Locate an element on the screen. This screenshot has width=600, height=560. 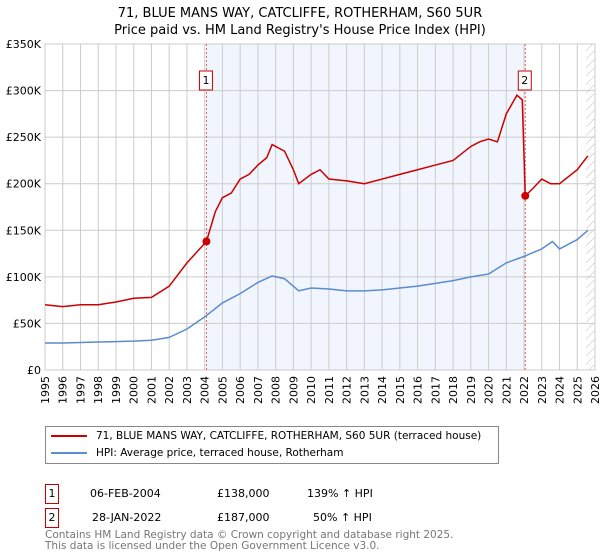
y-tick-label: £250K is located at coordinates (24, 137).